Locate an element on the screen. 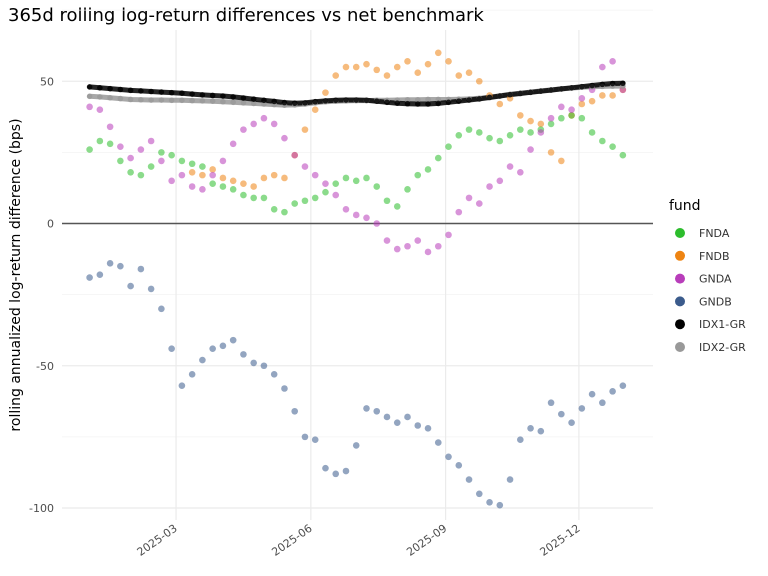  legend-item-idx1-gr: IDX1-GR is located at coordinates (710, 324).